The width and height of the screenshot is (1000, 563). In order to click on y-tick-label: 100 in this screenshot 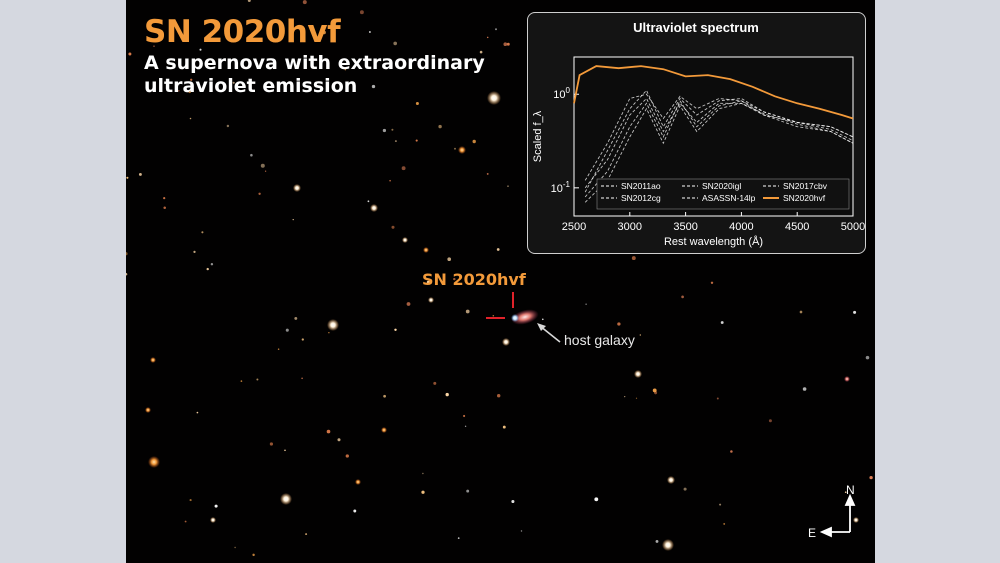, I will do `click(561, 93)`.